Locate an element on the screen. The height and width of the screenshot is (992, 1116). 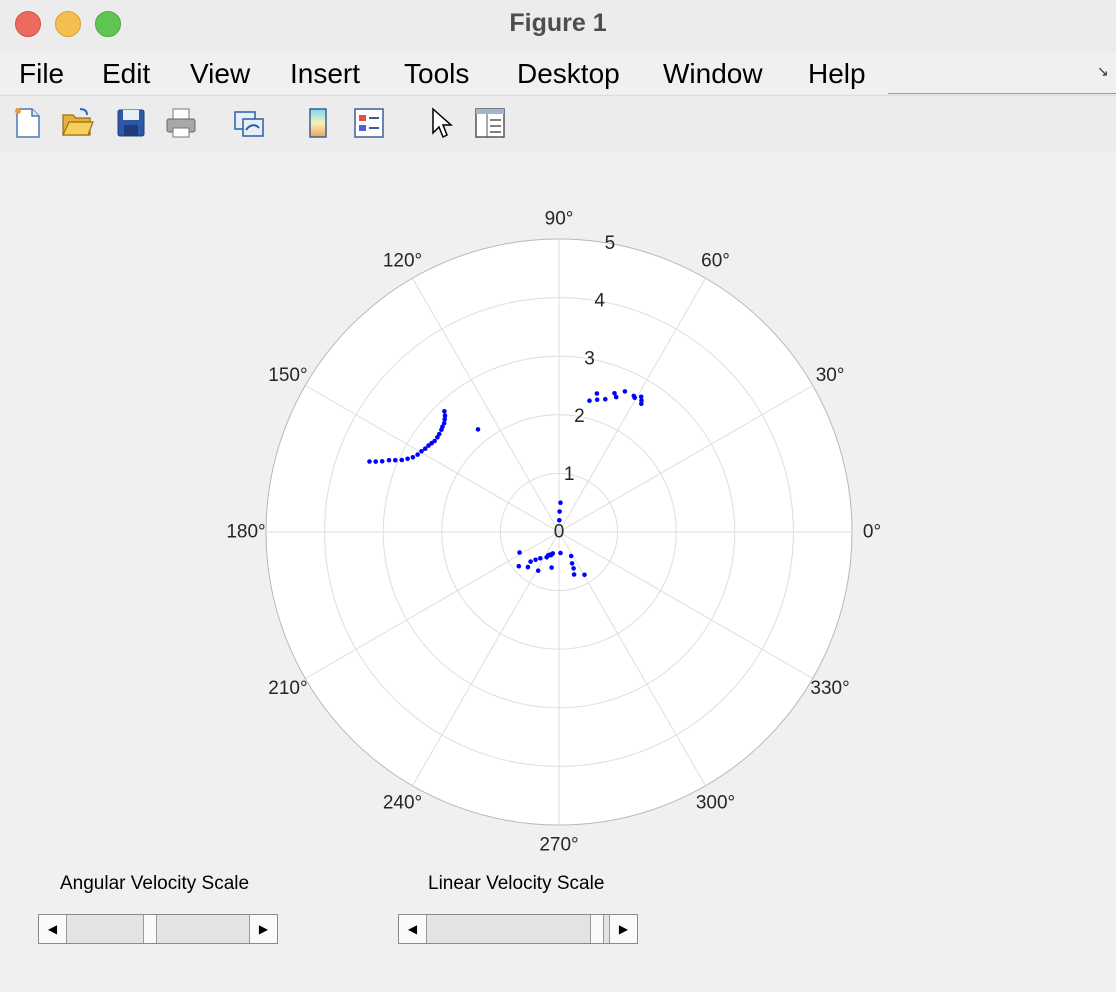
r-tick-label: 2 is located at coordinates (579, 416).